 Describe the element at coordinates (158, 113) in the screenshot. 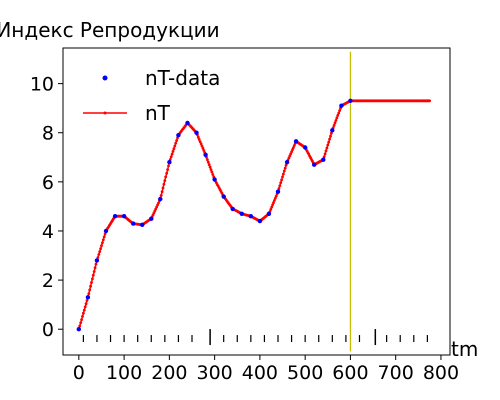

I see `legend-label-nt: nT` at that location.